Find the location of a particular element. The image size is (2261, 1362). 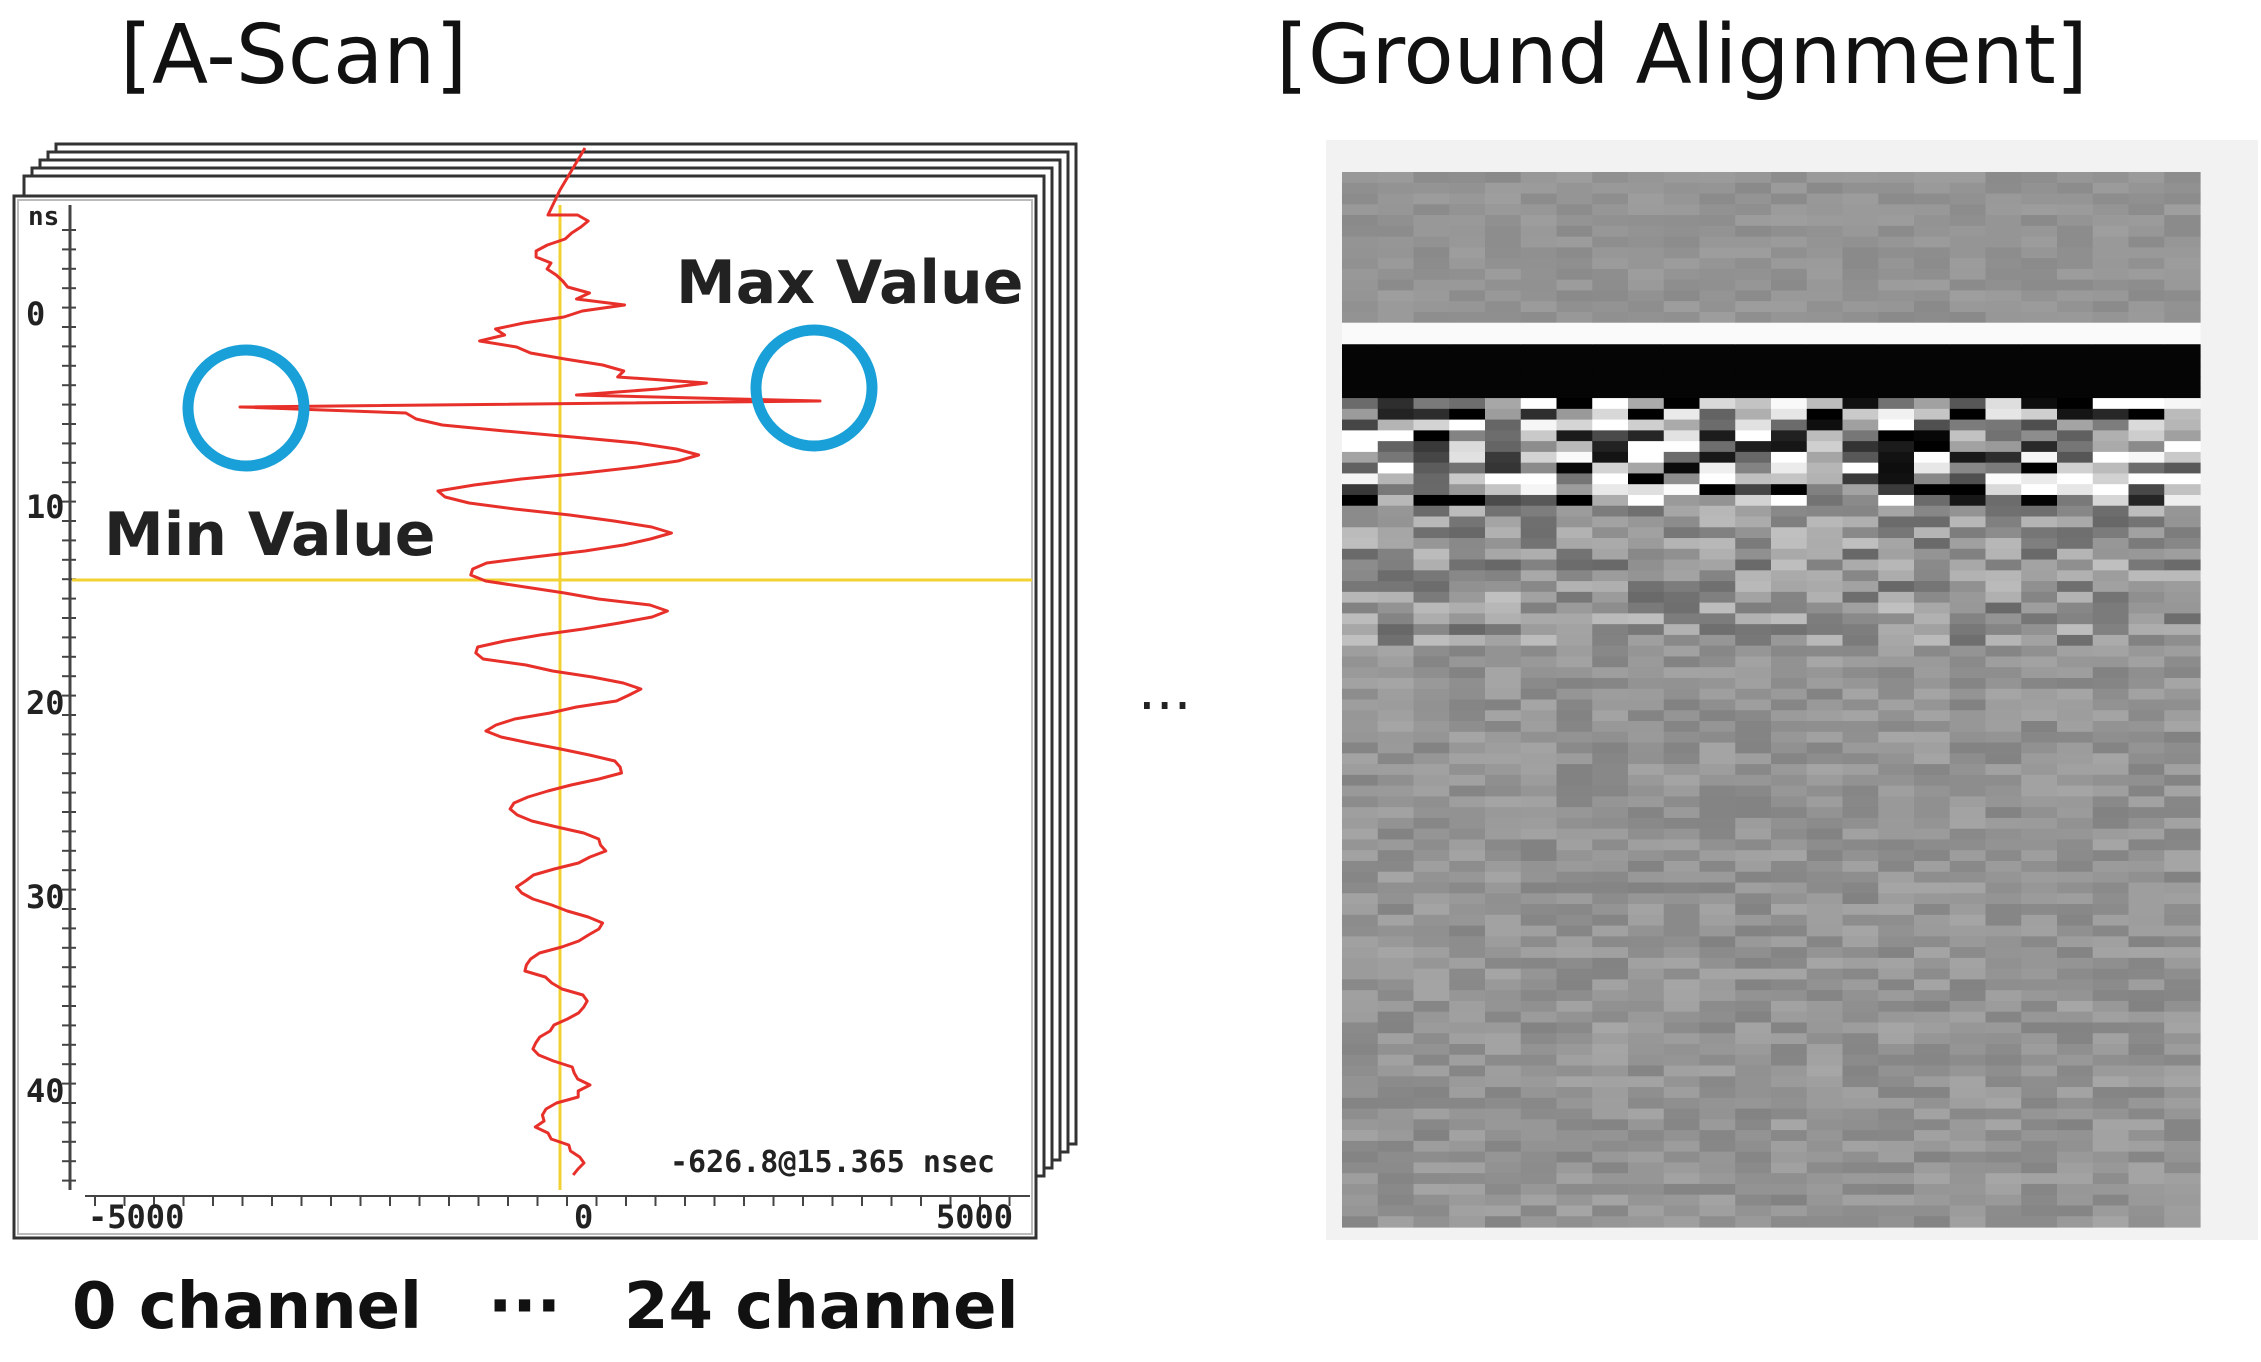

x-axis-minor-ticks is located at coordinates (552, 1201).